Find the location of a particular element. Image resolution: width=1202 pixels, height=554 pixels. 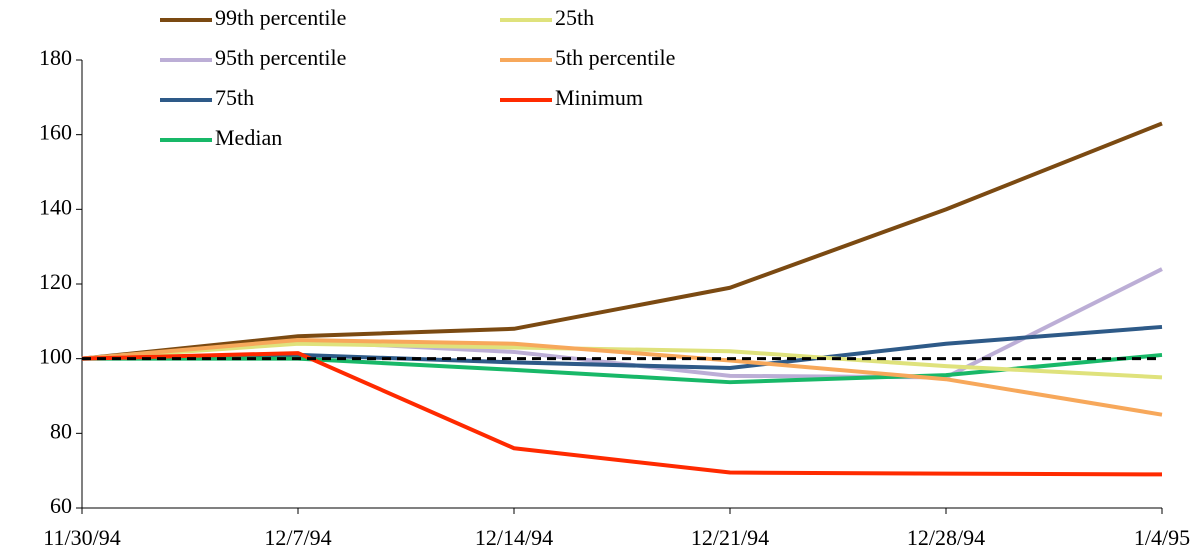

y-tick-label: 180 is located at coordinates (55, 57).